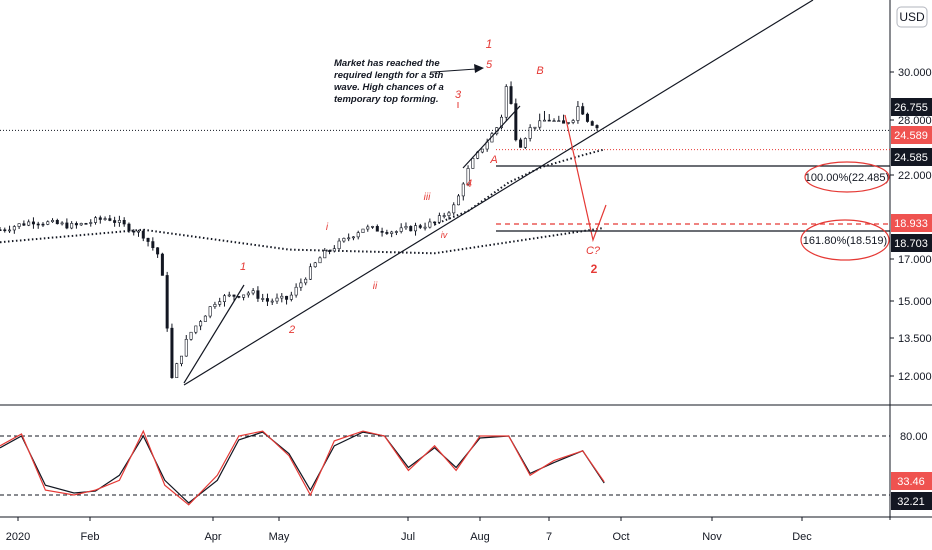 This screenshot has width=932, height=550. Describe the element at coordinates (911, 136) in the screenshot. I see `price-marker-label: 24.589` at that location.